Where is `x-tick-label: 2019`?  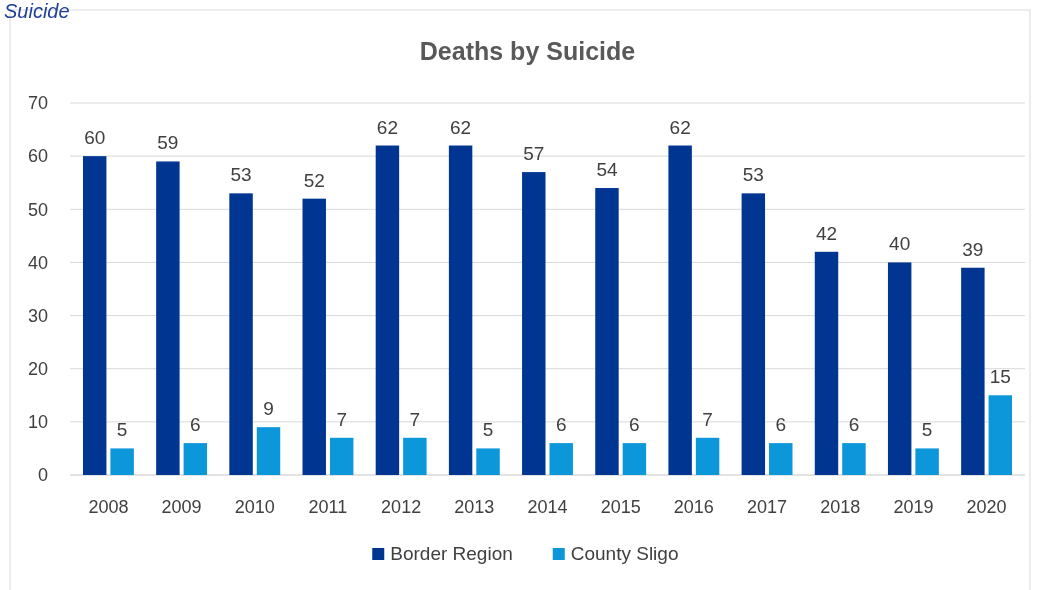 x-tick-label: 2019 is located at coordinates (913, 507).